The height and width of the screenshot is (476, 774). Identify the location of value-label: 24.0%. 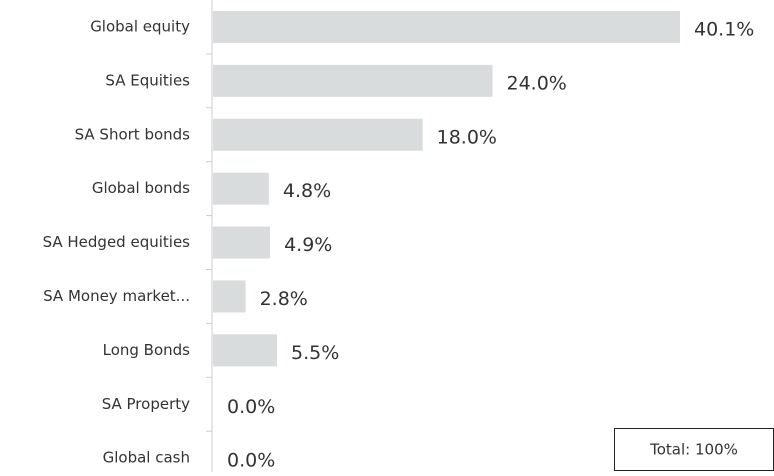
(537, 83).